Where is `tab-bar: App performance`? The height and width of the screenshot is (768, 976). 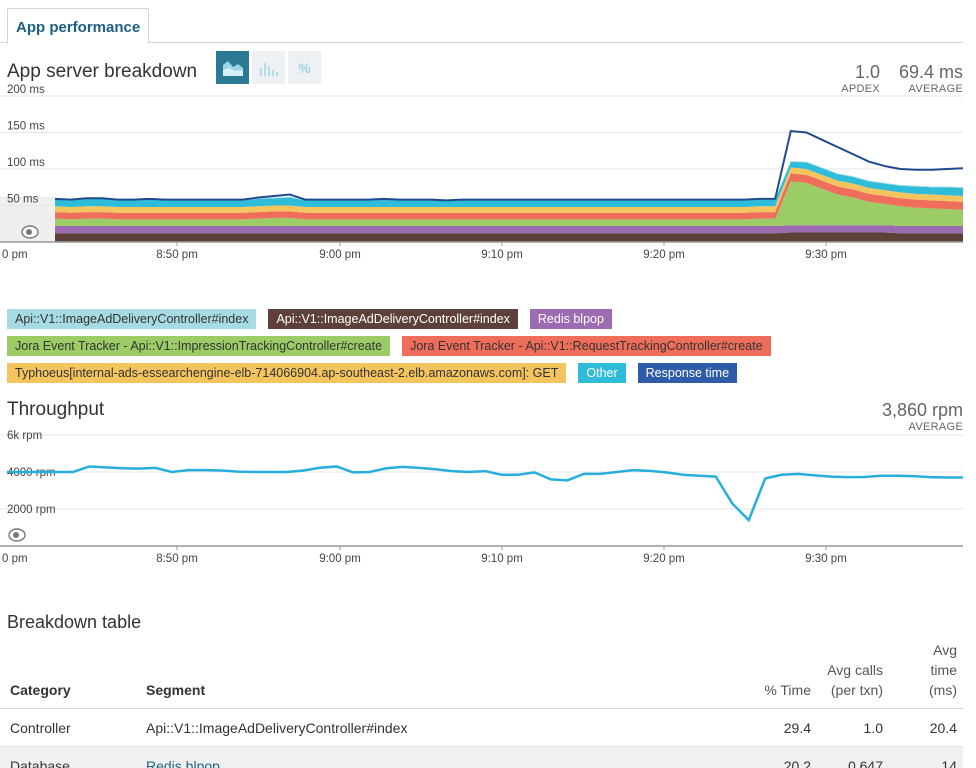
tab-bar: App performance is located at coordinates (481, 22).